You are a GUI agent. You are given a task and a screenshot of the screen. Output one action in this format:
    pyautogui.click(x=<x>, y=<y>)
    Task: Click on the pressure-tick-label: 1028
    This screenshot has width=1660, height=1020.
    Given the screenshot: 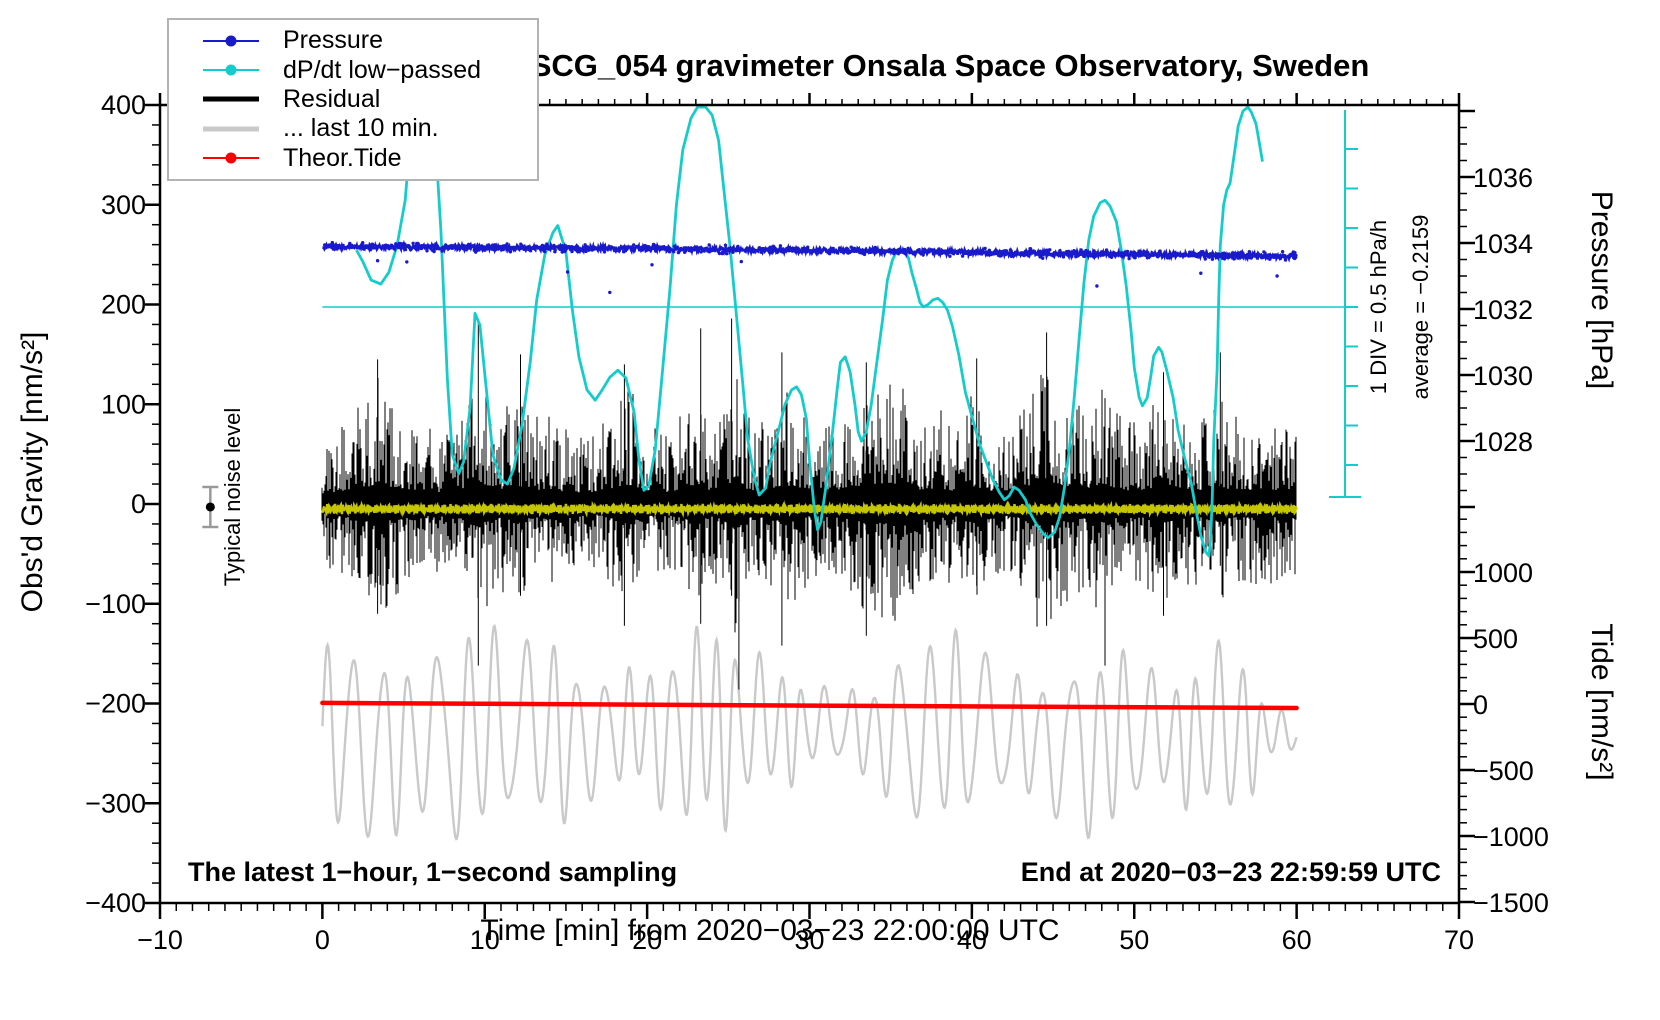 What is the action you would take?
    pyautogui.click(x=1503, y=442)
    